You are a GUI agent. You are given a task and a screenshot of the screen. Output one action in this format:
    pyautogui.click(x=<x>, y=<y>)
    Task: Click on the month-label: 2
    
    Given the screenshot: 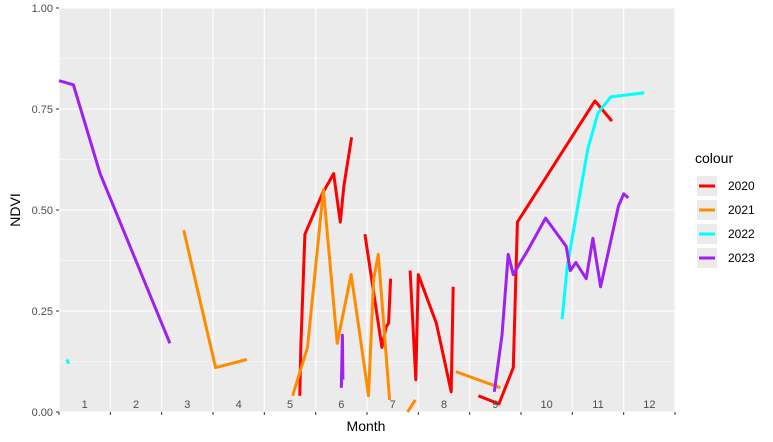 What is the action you would take?
    pyautogui.click(x=136, y=405)
    